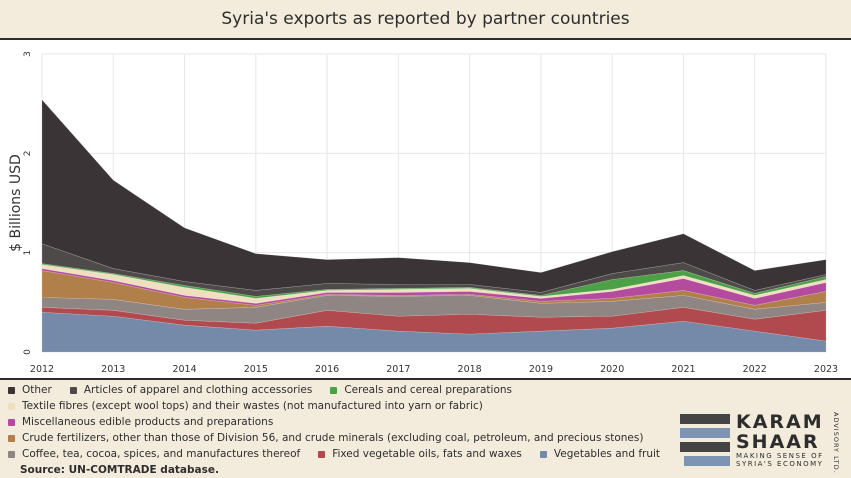 The height and width of the screenshot is (478, 851). I want to click on y-tick-label: 0, so click(28, 352).